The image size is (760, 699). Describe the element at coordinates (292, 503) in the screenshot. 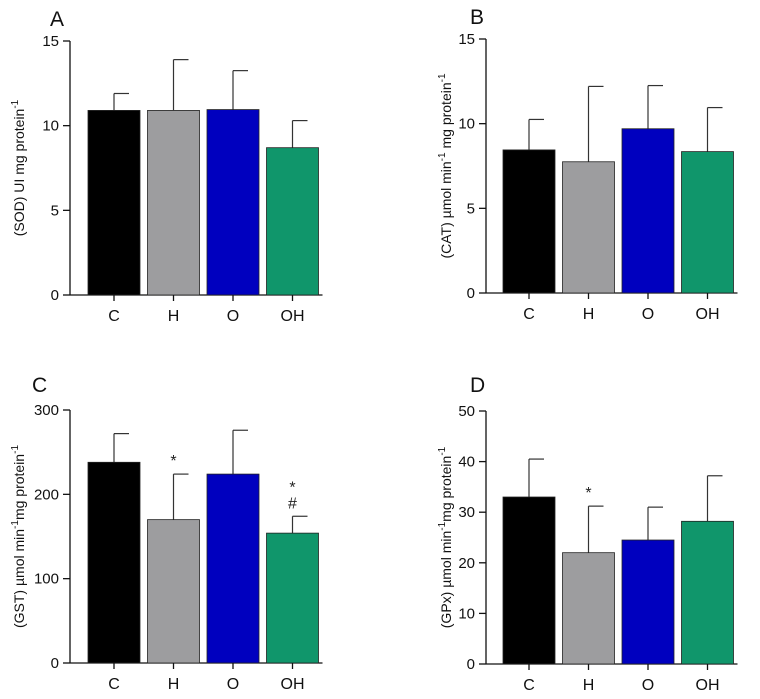

I see `significance-marker: #` at that location.